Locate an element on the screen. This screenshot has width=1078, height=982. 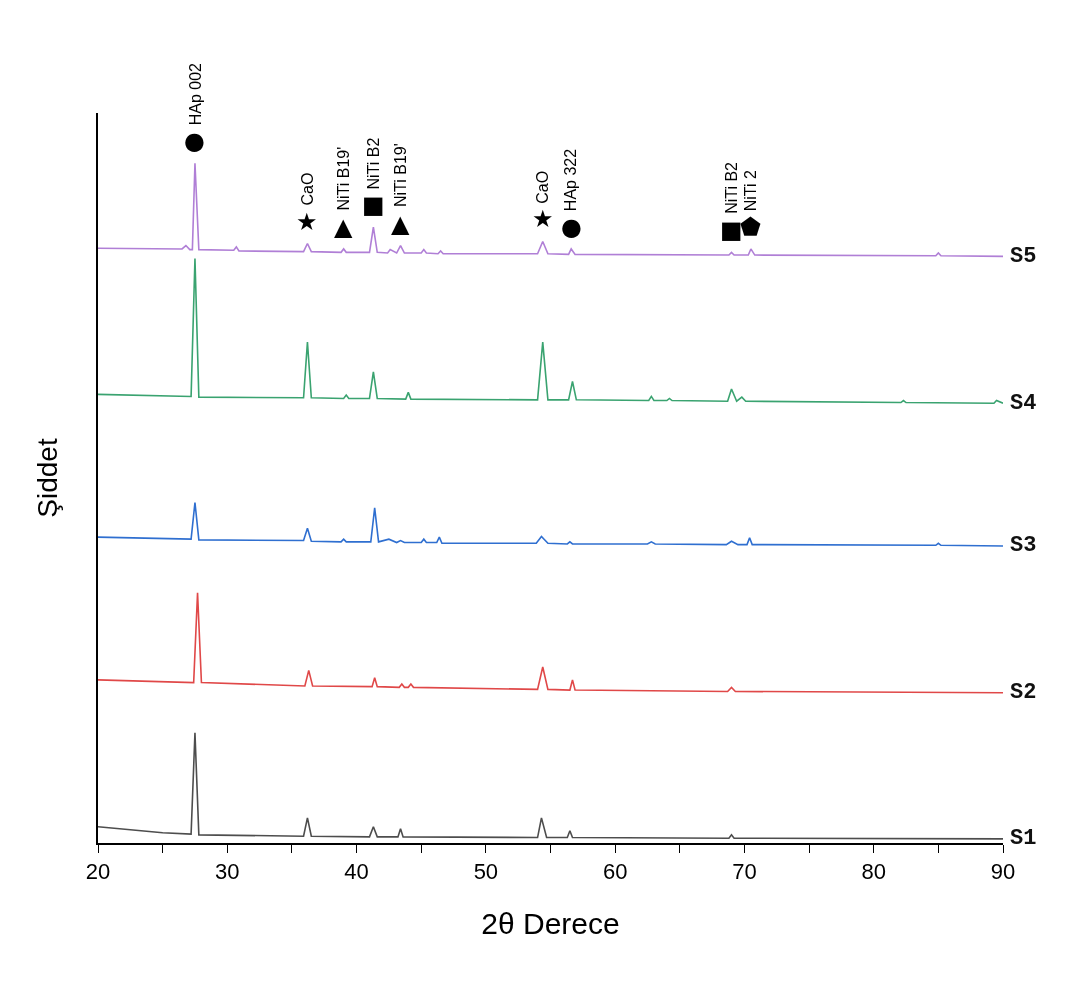
series-label: S2 is located at coordinates (1023, 692).